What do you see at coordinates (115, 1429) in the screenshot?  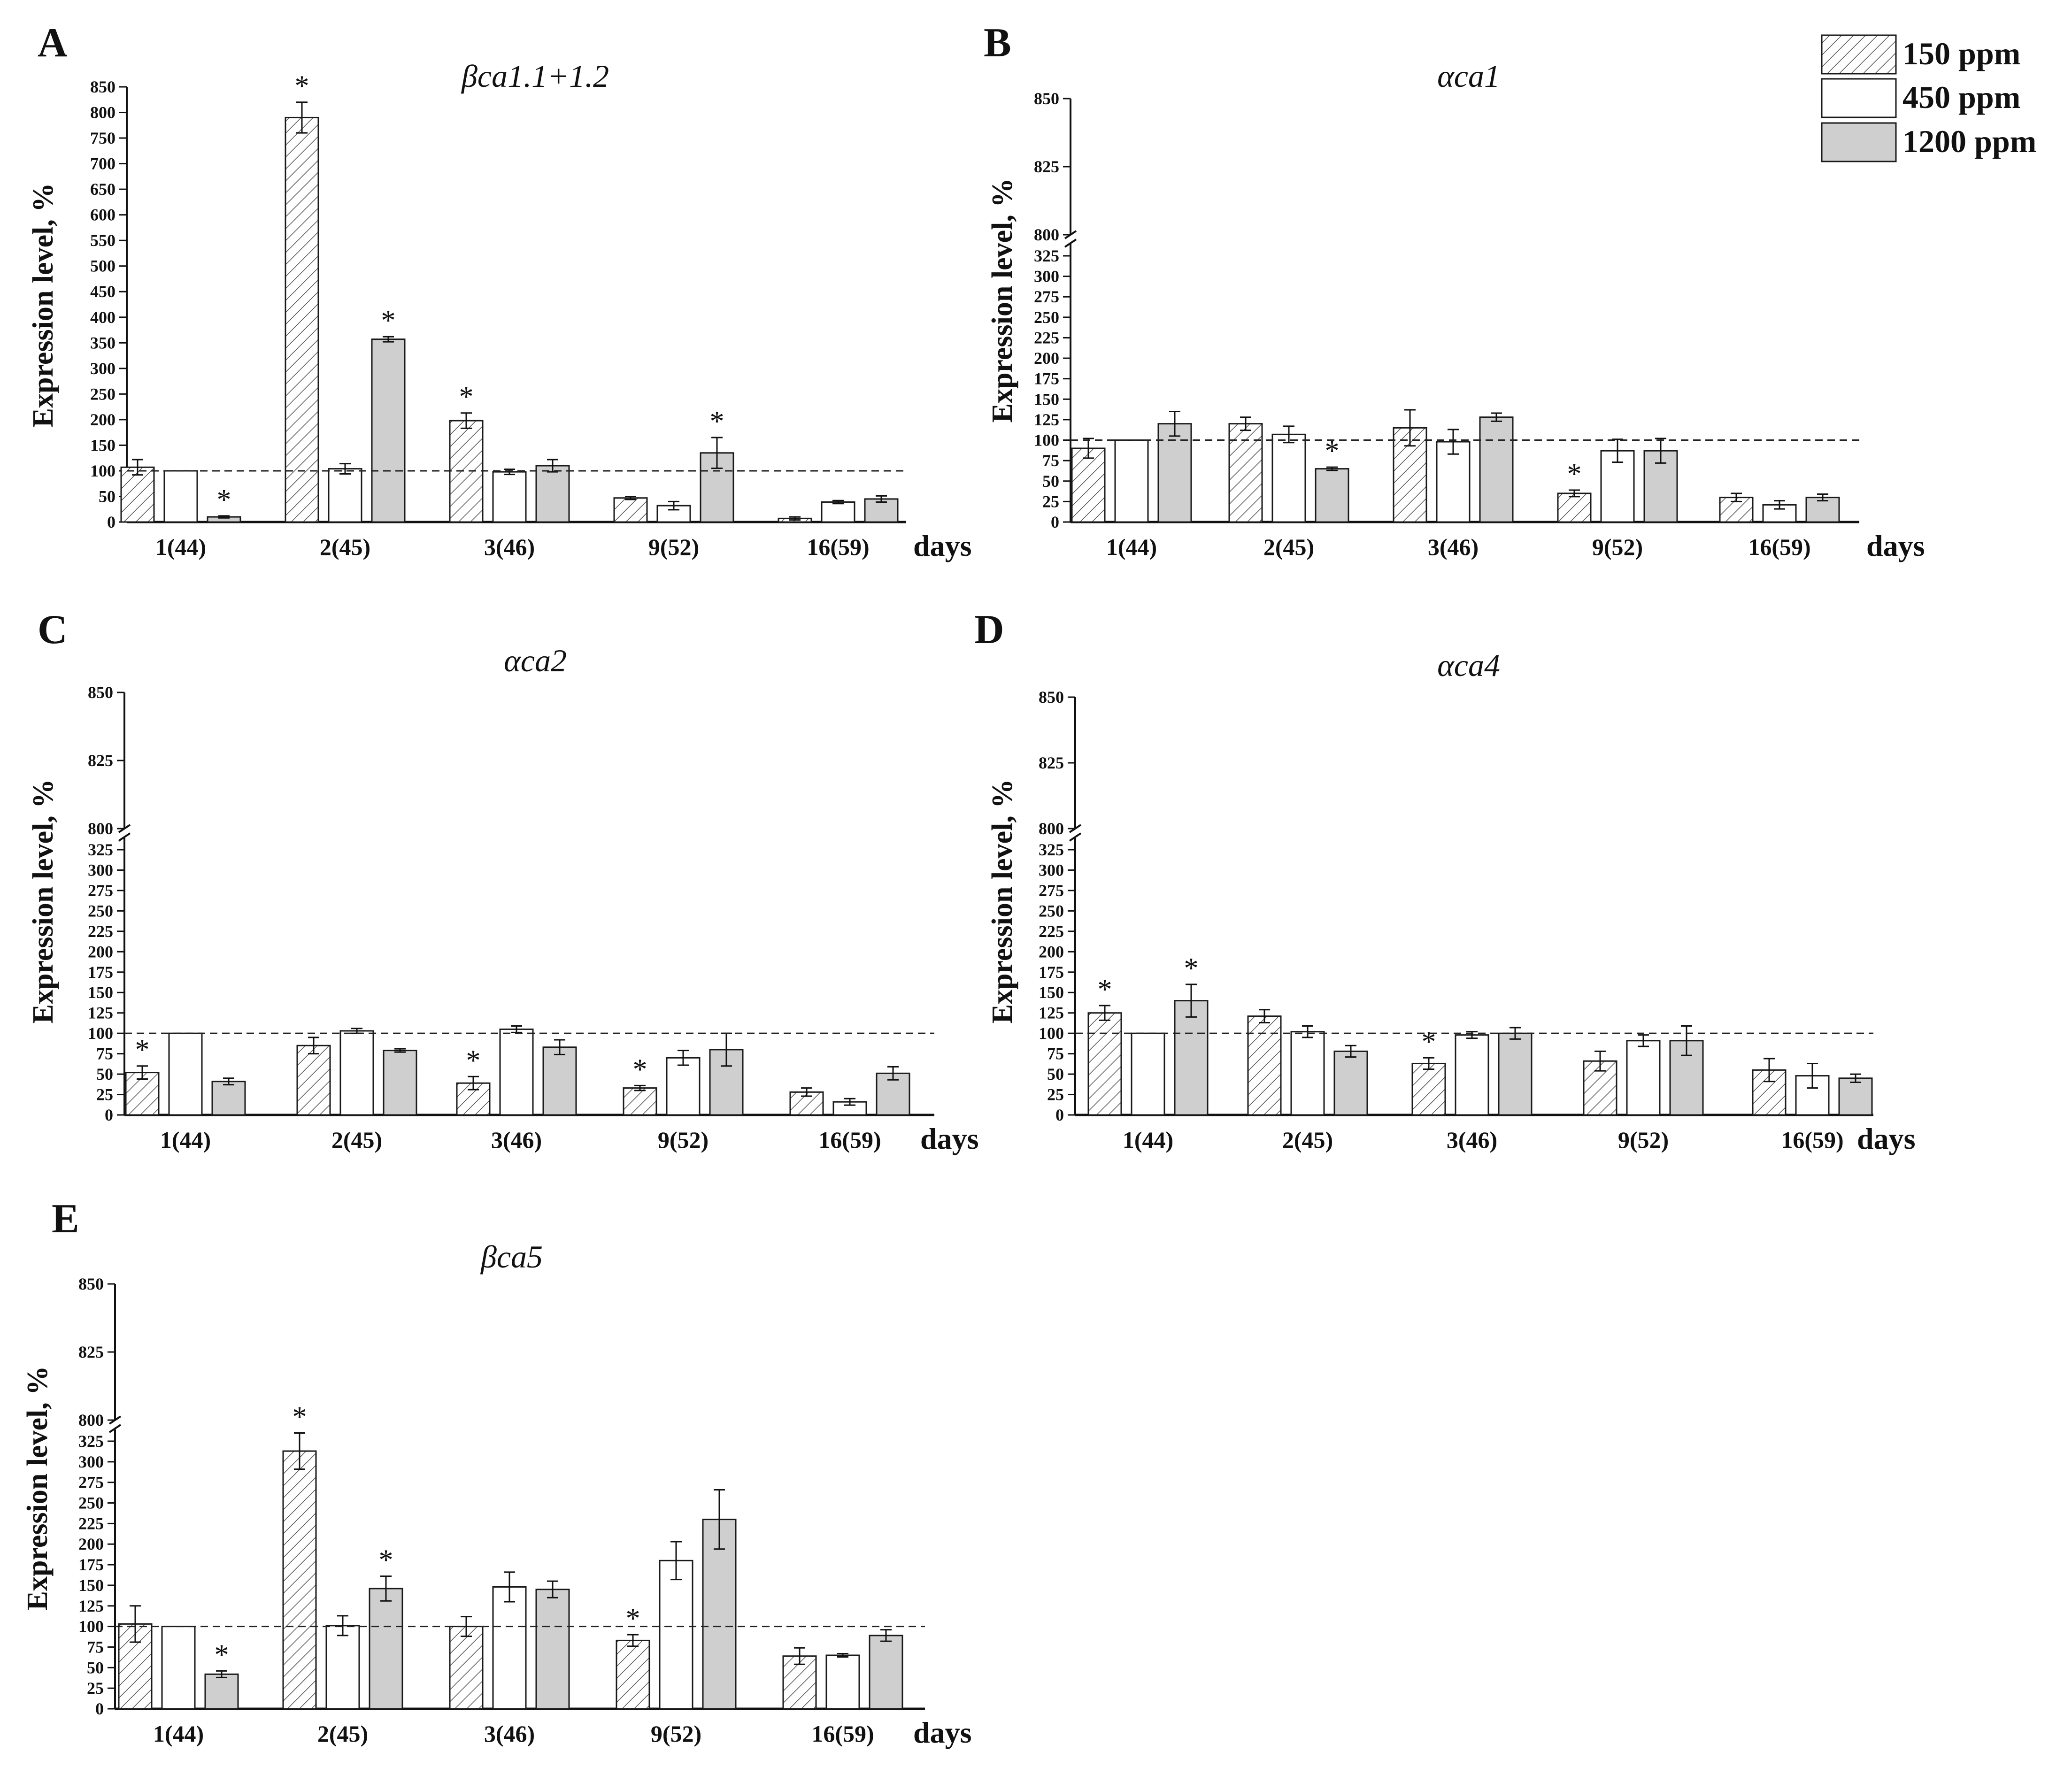 I see `axis-break-mark` at bounding box center [115, 1429].